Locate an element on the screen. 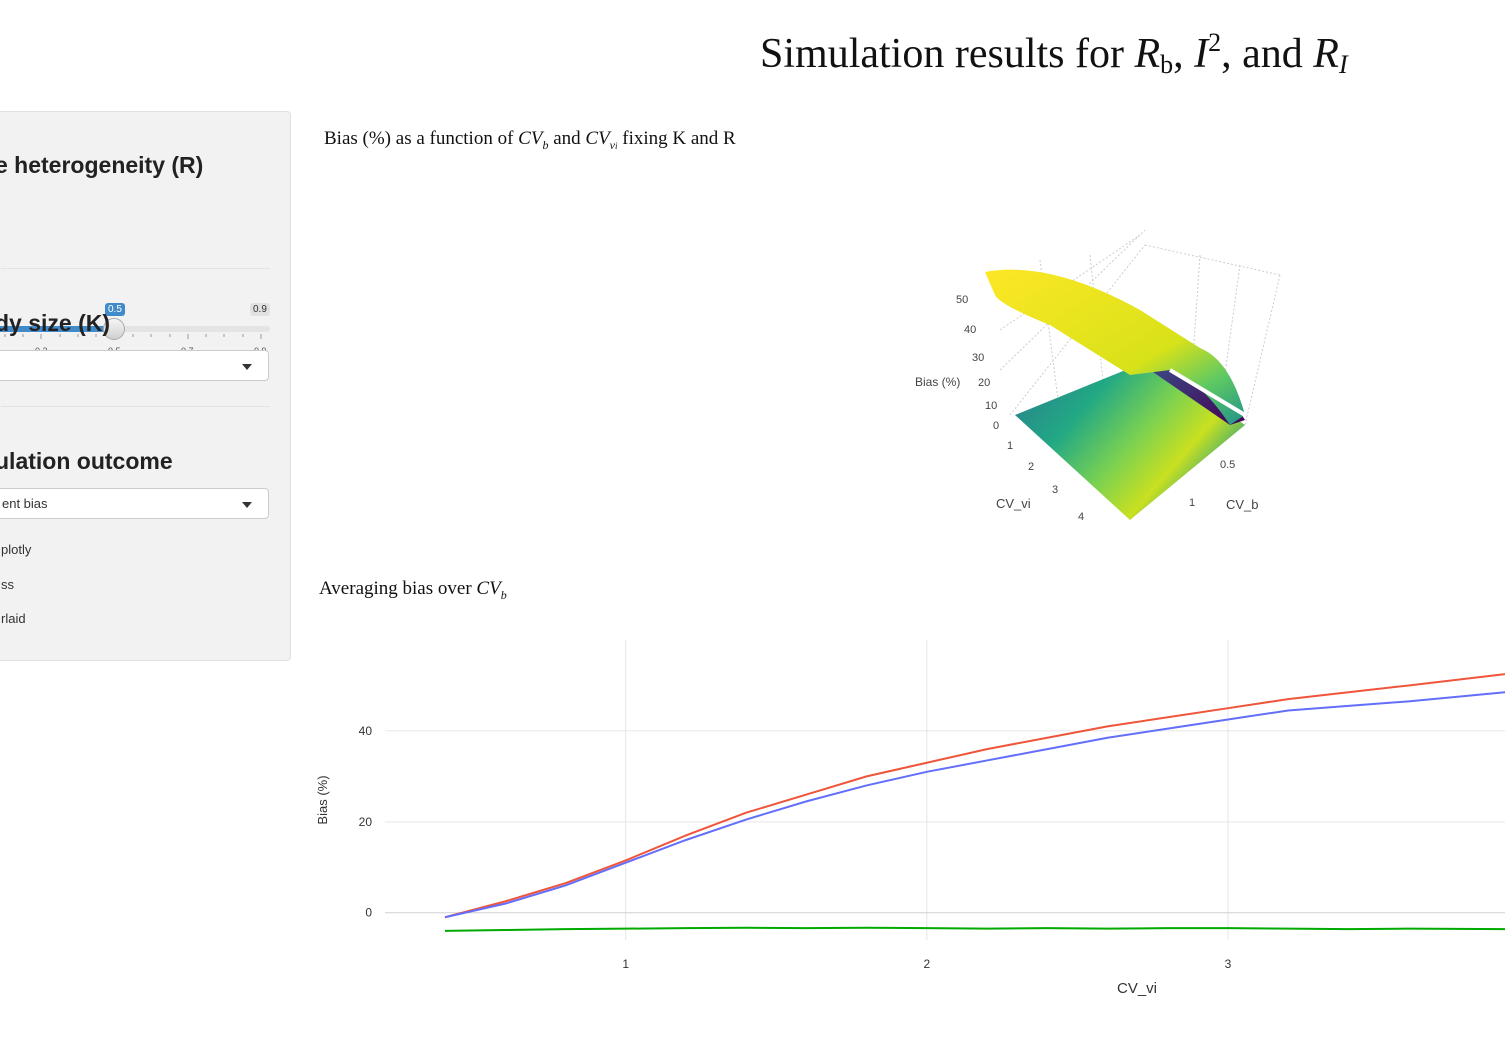 The height and width of the screenshot is (1040, 1505). y-axis-label: CV_vi is located at coordinates (1013, 503).